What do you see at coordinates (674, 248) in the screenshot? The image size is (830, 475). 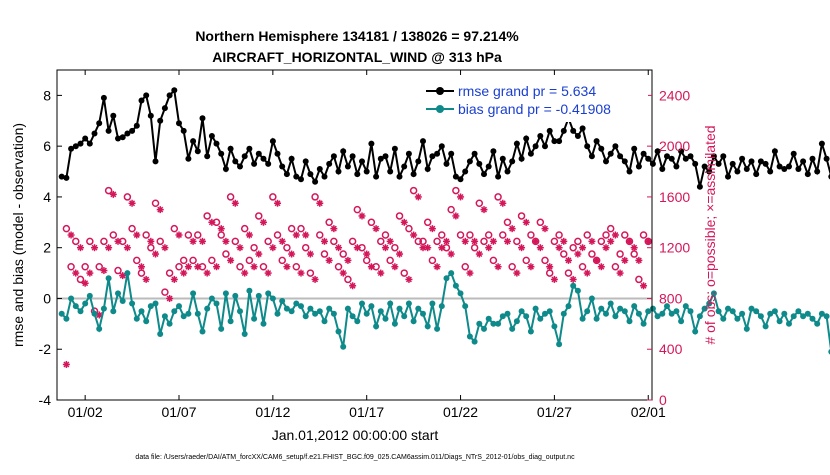 I see `y2-tick-label: 1200` at bounding box center [674, 248].